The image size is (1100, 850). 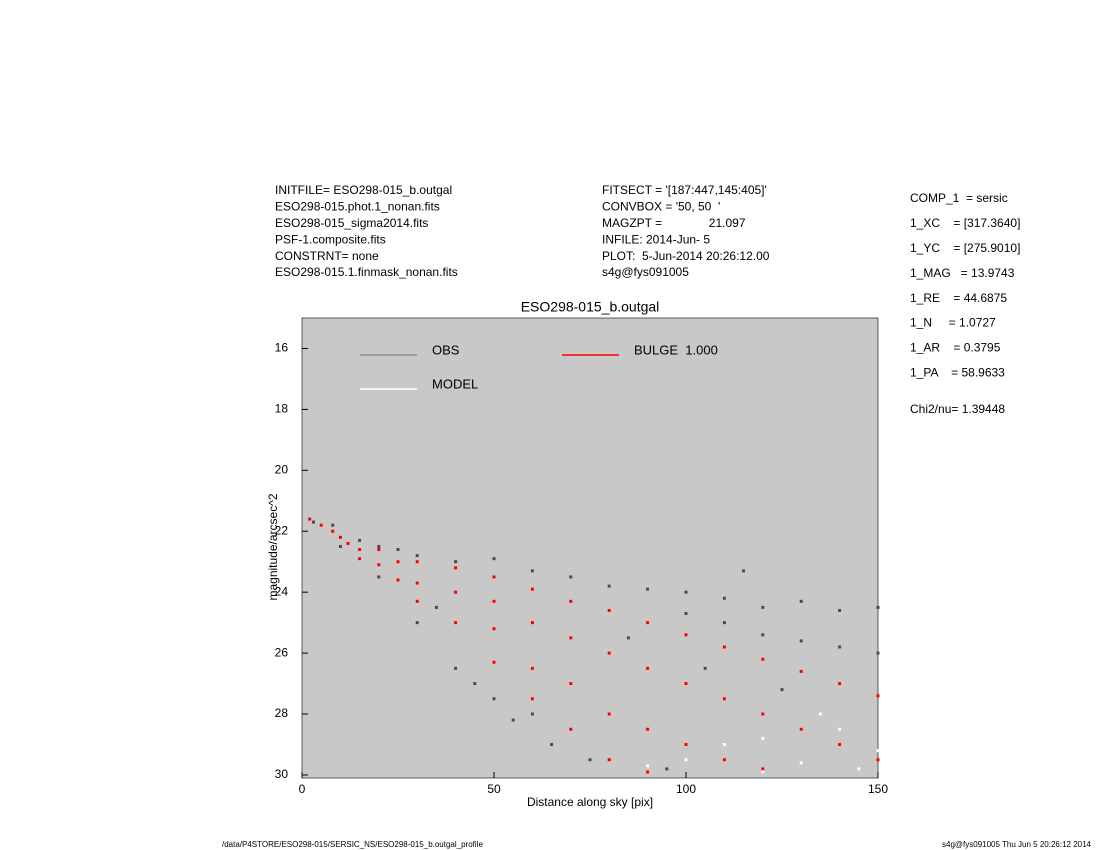 I want to click on chart-title: ESO298-015_b.outgal, so click(x=590, y=307).